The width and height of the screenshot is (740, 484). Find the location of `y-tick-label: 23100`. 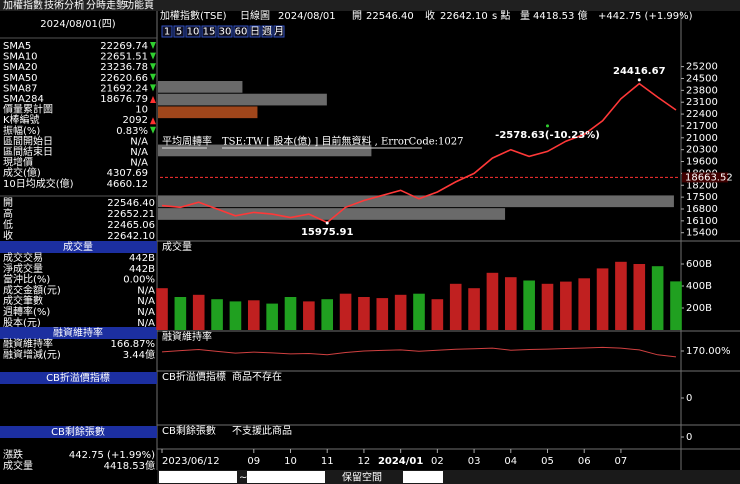

y-tick-label: 23100 is located at coordinates (702, 102).